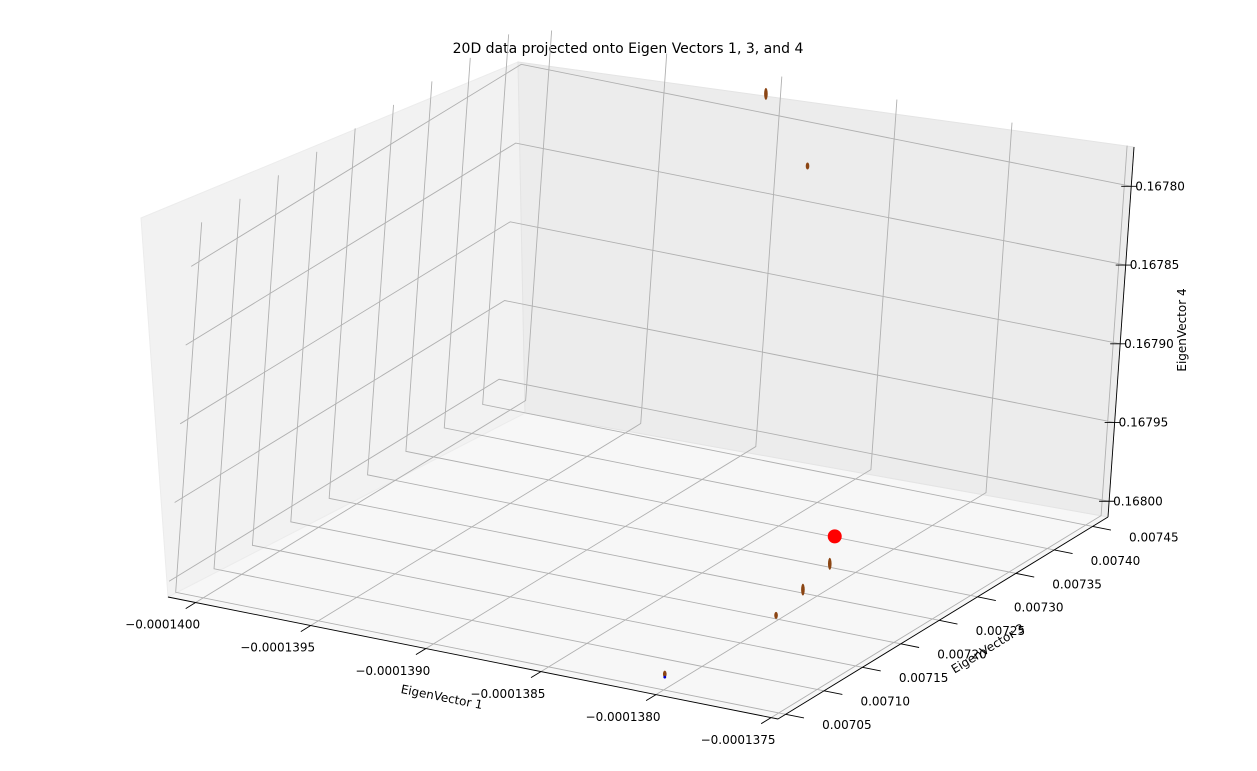  I want to click on x-tick-label: −0.0001385, so click(507, 694).